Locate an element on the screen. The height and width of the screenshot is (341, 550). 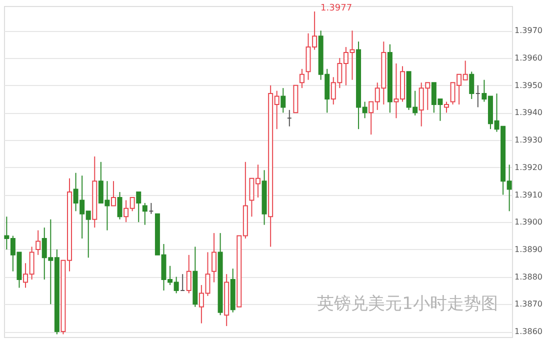
y-tick-label: 1.3940 is located at coordinates (528, 113).